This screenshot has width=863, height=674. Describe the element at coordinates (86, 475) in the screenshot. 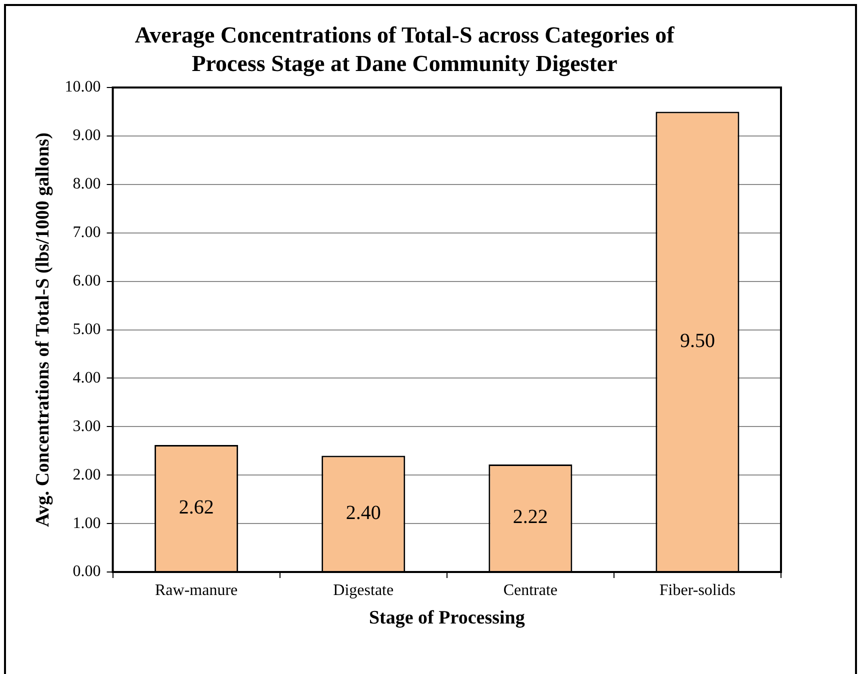

I see `y-tick-label: 2.00` at that location.